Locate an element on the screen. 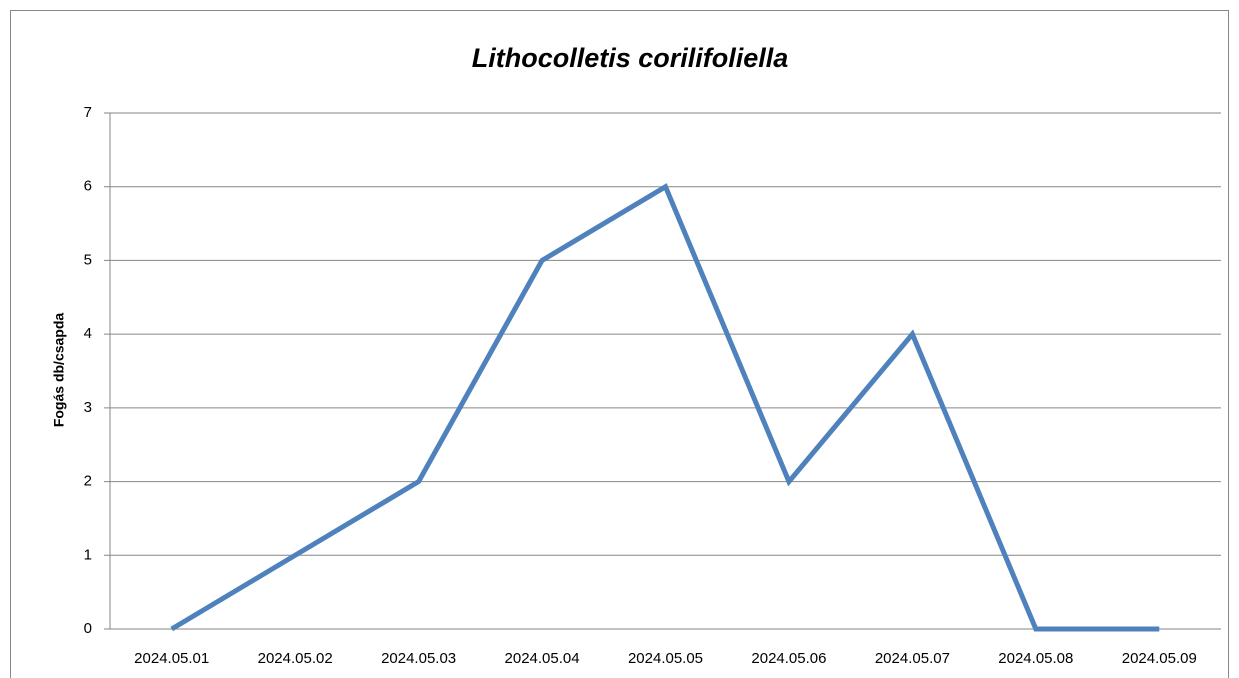  x-tick-label: 2024.05.08 is located at coordinates (1035, 658).